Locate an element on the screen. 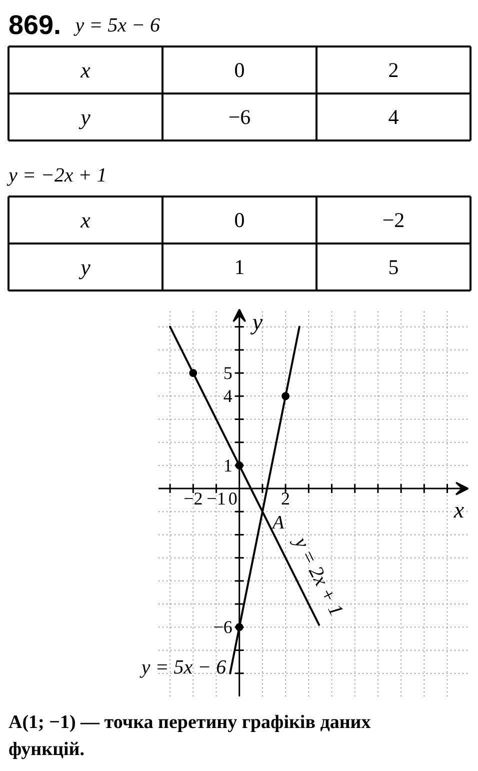  y-axis-title: y is located at coordinates (257, 322).